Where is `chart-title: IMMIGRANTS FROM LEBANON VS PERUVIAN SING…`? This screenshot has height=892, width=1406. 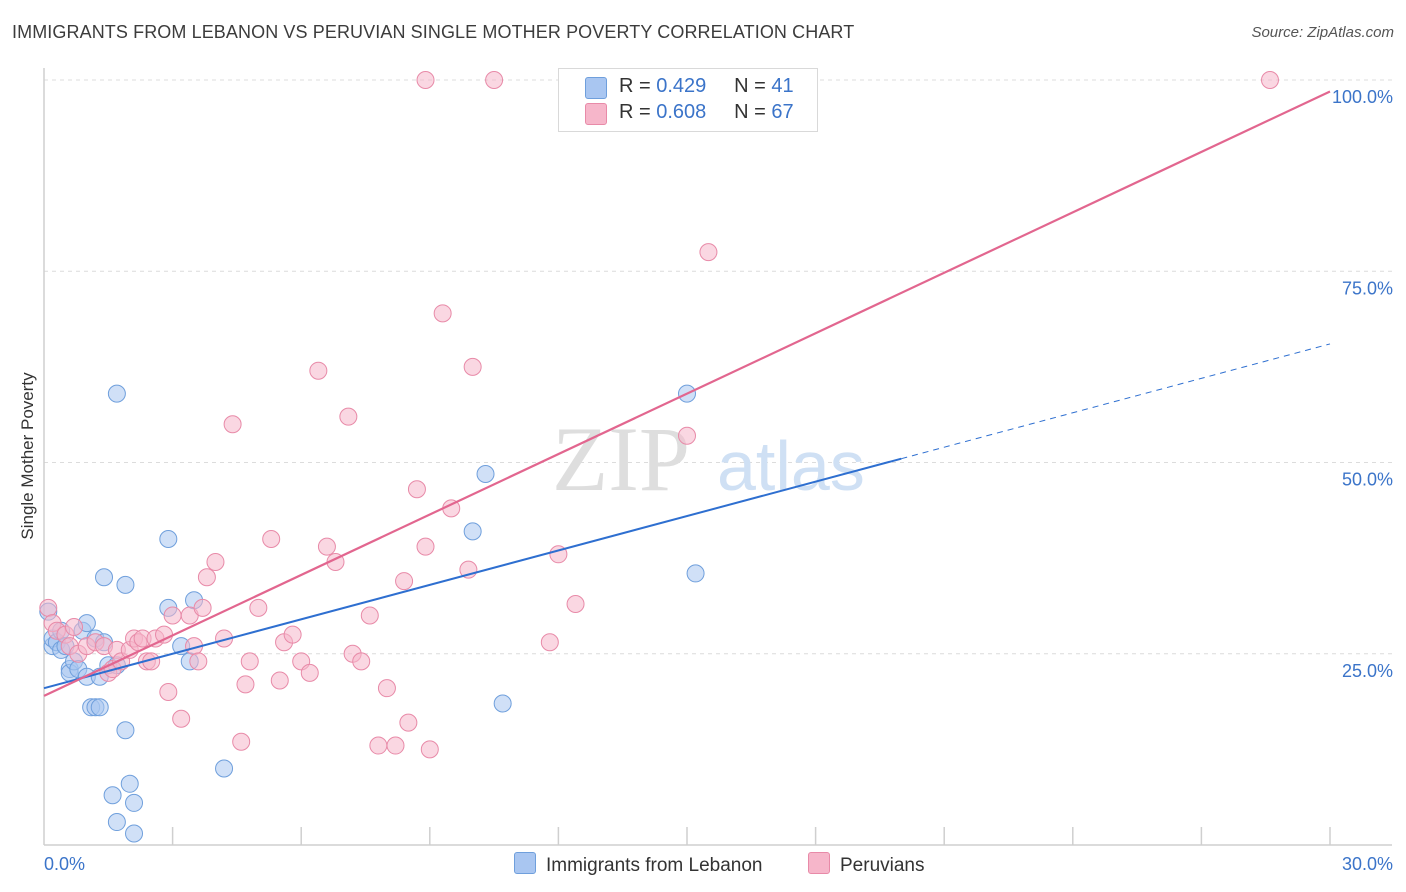
chart-title: IMMIGRANTS FROM LEBANON VS PERUVIAN SING… is located at coordinates (433, 32).